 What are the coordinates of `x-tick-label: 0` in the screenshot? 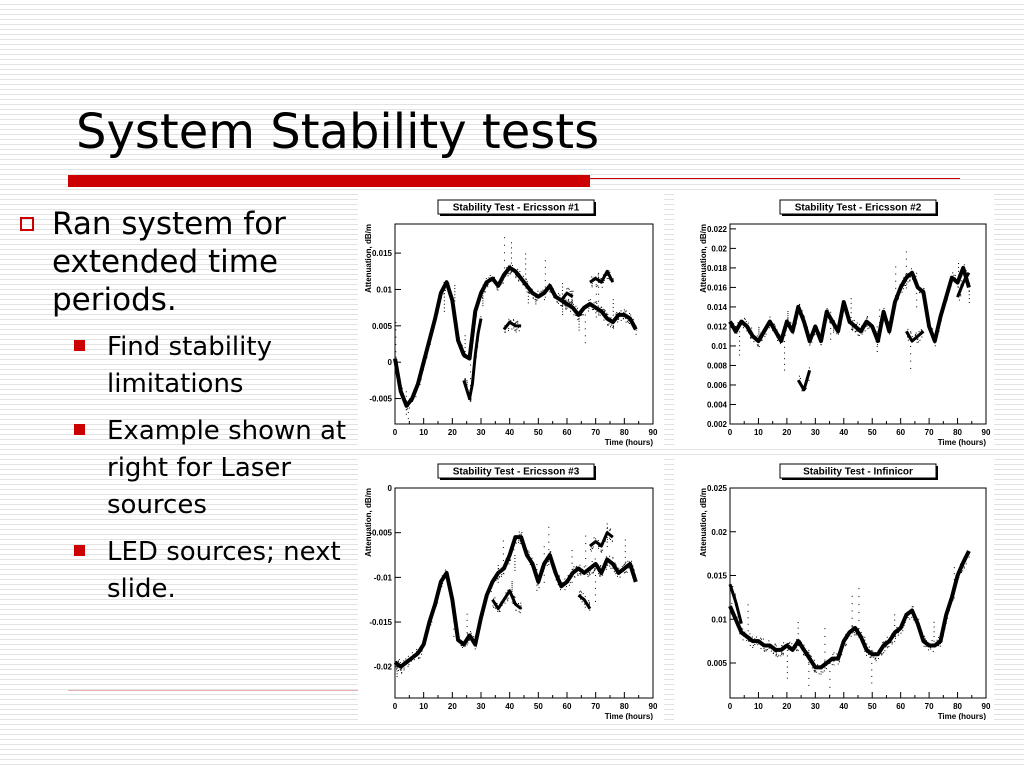 It's located at (395, 432).